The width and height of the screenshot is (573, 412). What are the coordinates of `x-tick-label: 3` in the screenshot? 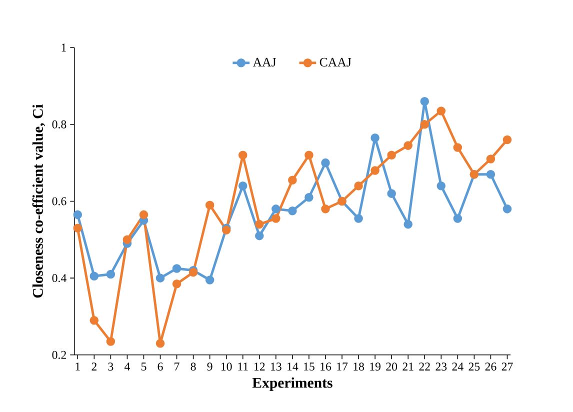 It's located at (111, 366).